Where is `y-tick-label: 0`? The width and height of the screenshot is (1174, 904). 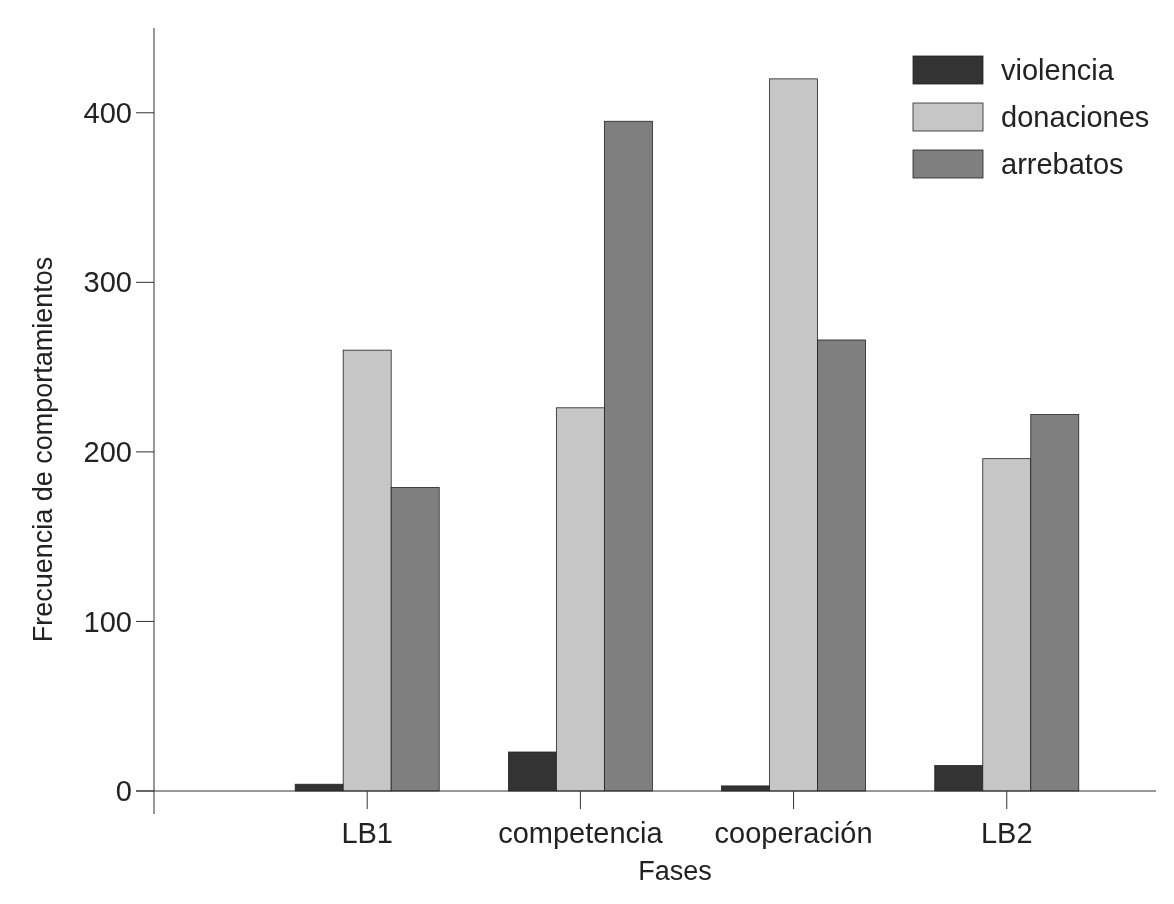 y-tick-label: 0 is located at coordinates (123, 791).